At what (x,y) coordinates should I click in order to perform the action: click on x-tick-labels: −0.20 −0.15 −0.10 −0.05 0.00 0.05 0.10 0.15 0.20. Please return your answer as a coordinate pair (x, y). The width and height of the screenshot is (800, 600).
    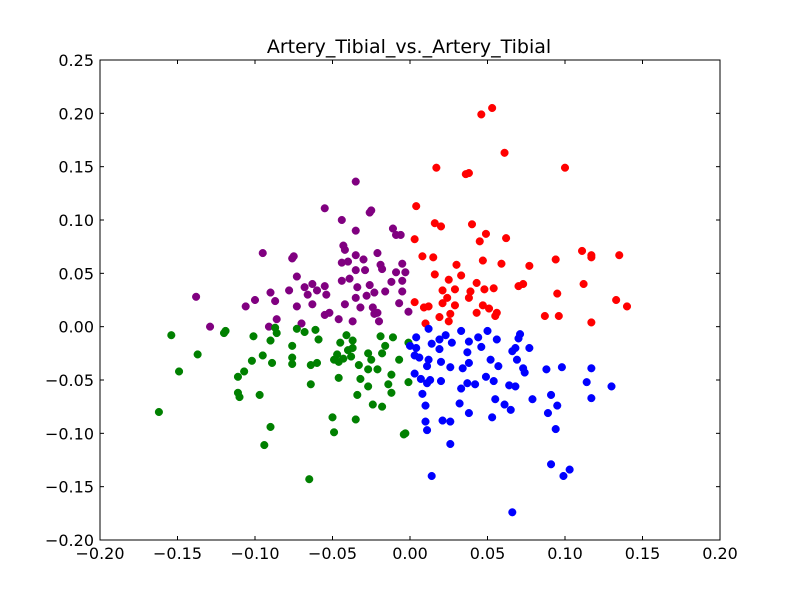
    Looking at the image, I should click on (406, 553).